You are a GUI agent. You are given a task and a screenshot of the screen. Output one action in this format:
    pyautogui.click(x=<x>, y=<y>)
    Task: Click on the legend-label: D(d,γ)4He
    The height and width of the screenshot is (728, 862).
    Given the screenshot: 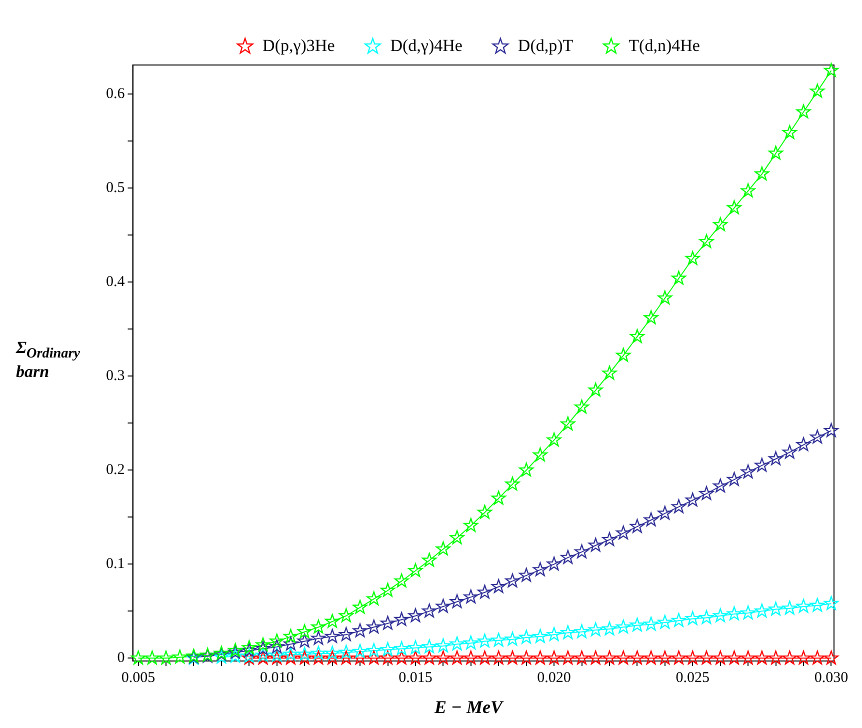 What is the action you would take?
    pyautogui.click(x=426, y=45)
    